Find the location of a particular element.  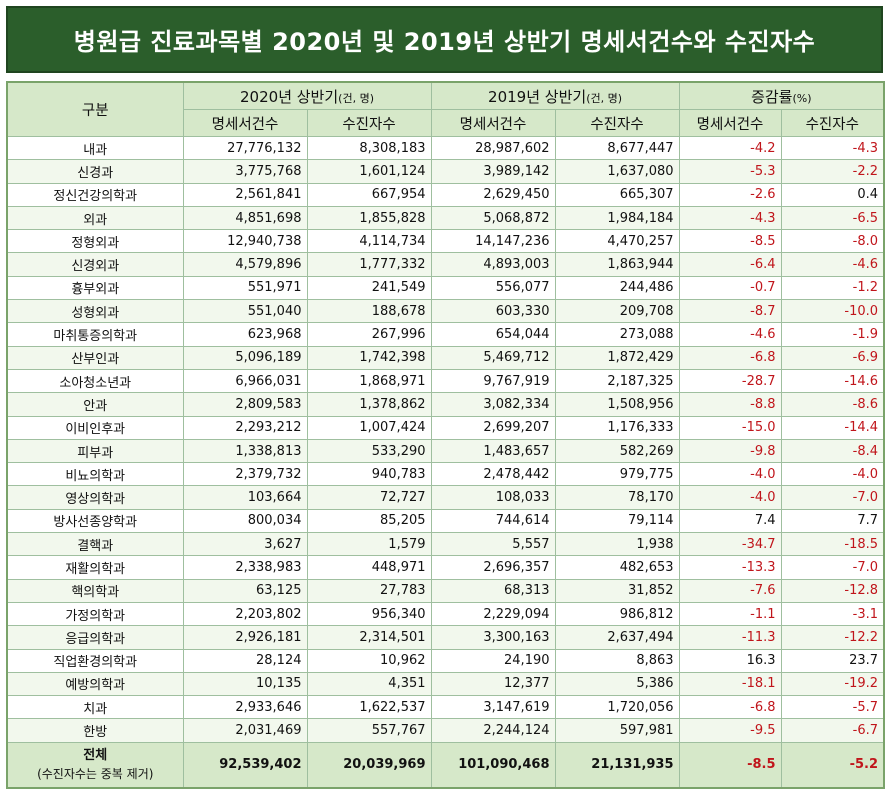

cell-claims-2020: 4,579,896 is located at coordinates (245, 264).